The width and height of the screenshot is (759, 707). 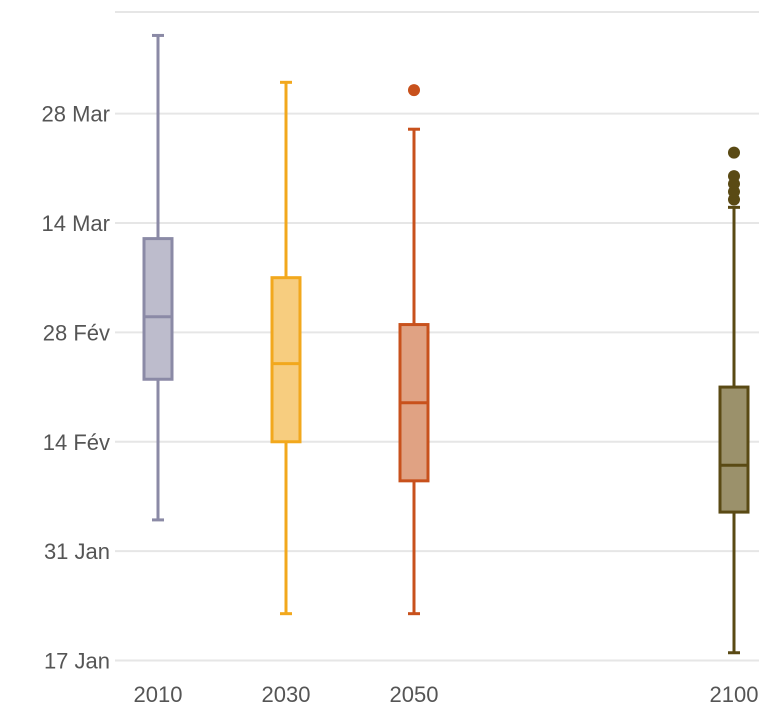 I want to click on y-tick-label: 17 Jan, so click(x=77, y=661).